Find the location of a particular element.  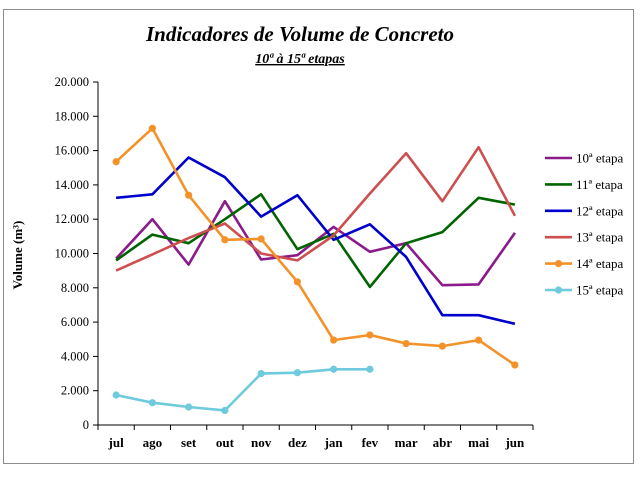

legend-label: 13ª etapa is located at coordinates (599, 237).